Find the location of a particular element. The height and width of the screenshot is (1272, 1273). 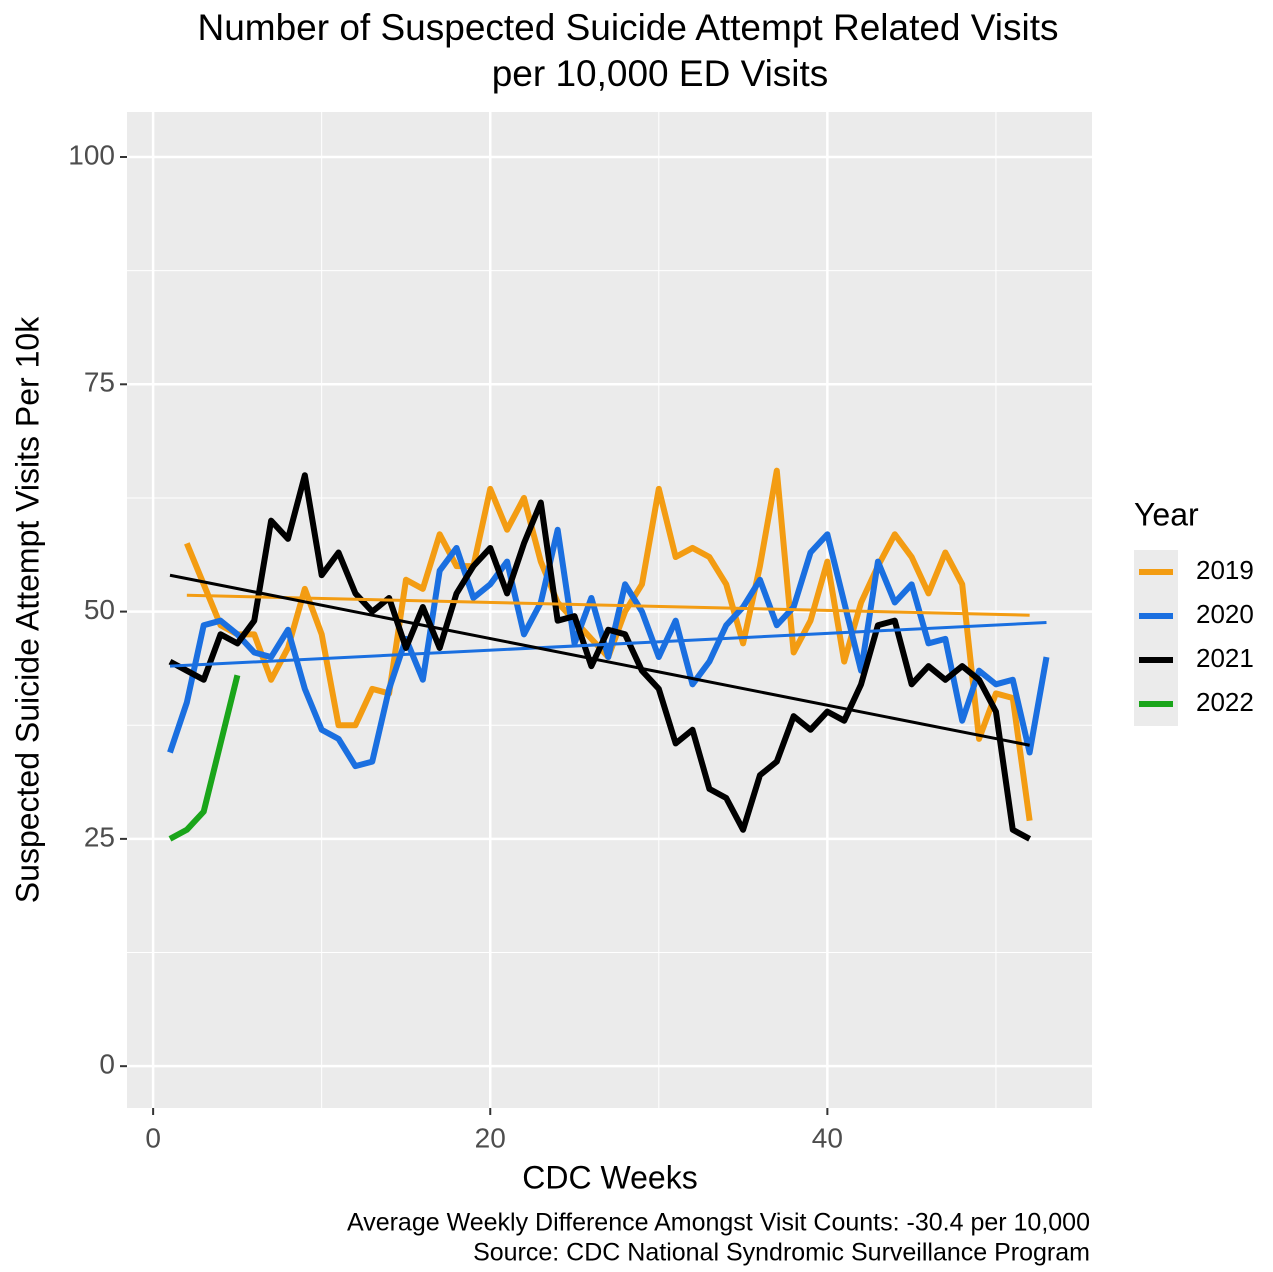

legend-label: 2019 is located at coordinates (1225, 570).